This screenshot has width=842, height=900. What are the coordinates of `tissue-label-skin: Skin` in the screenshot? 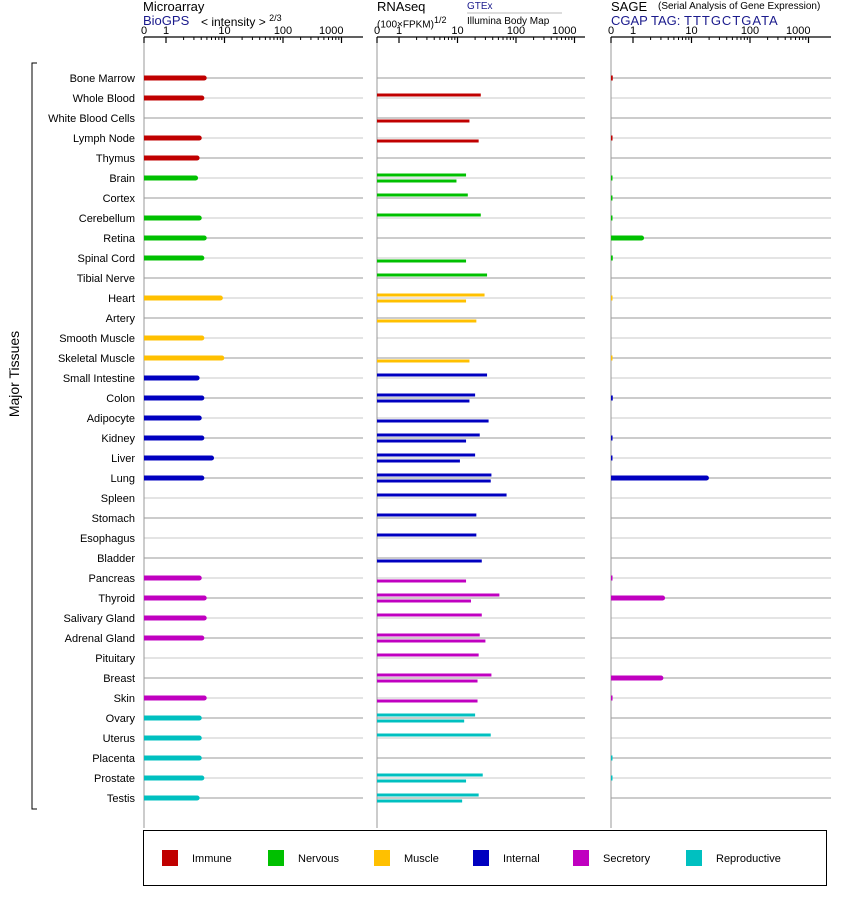 It's located at (124, 699).